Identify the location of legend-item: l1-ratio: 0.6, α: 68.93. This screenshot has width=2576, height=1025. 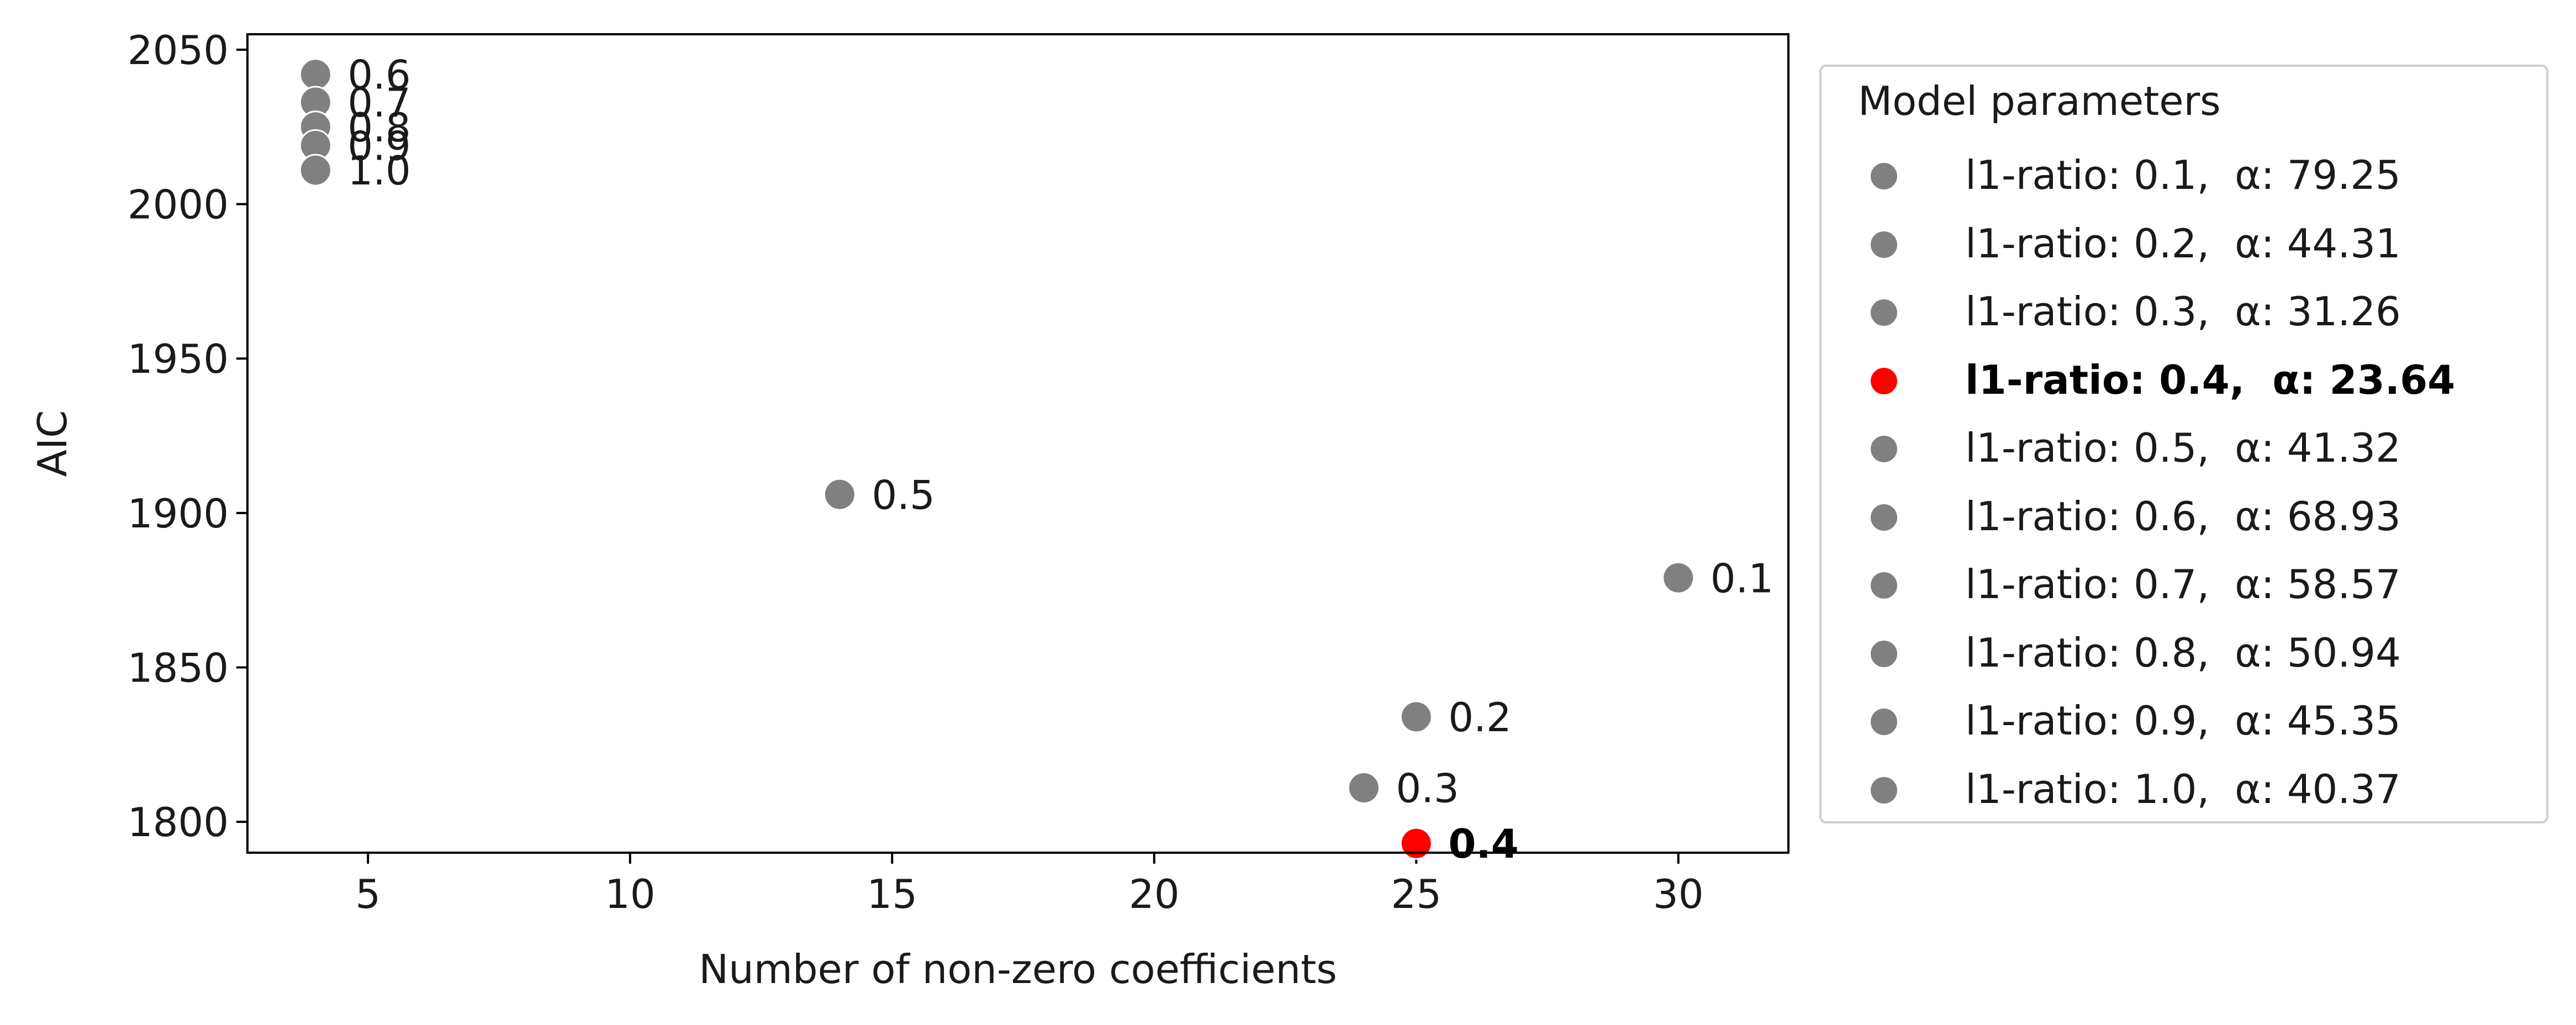
(2181, 518).